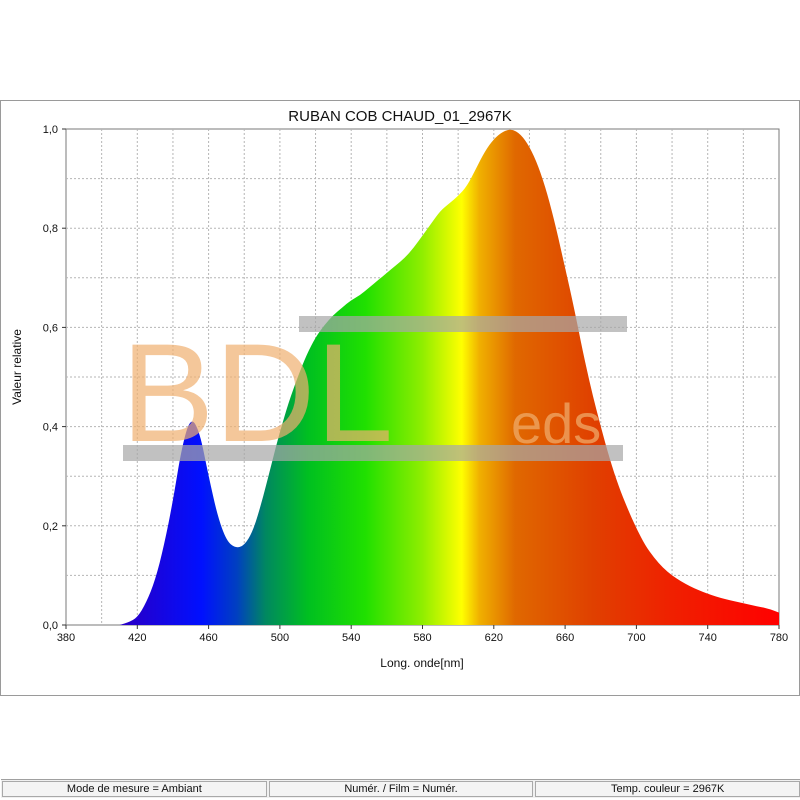 Image resolution: width=800 pixels, height=800 pixels. I want to click on watermark-bar-bottom, so click(373, 453).